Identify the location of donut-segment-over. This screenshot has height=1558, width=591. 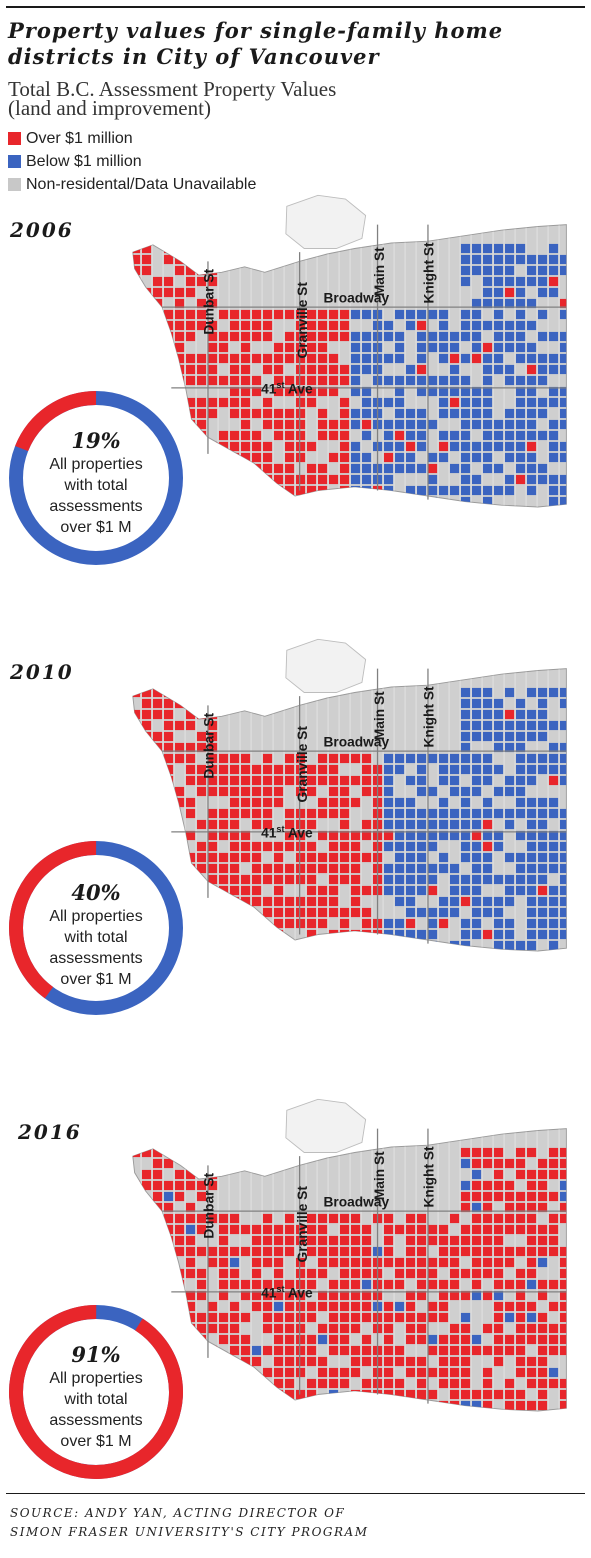
(96, 478).